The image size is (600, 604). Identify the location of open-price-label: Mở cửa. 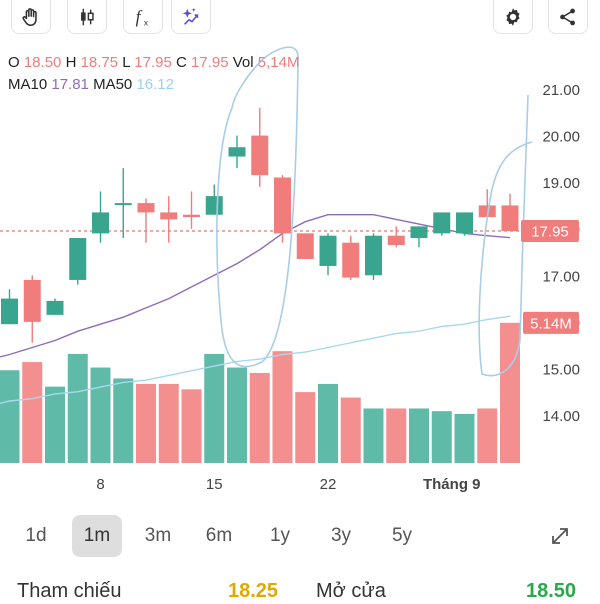
(351, 591).